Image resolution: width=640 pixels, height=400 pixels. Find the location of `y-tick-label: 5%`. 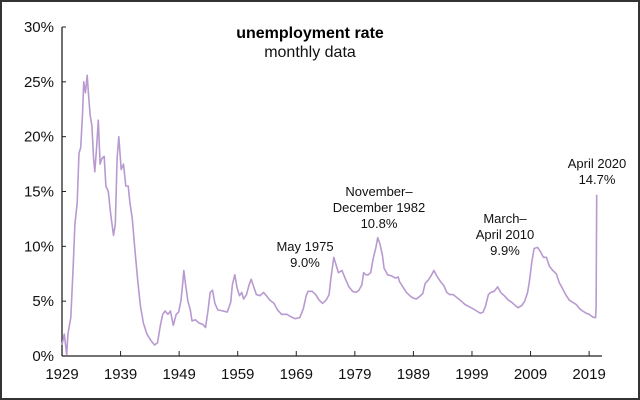

y-tick-label: 5% is located at coordinates (43, 301).